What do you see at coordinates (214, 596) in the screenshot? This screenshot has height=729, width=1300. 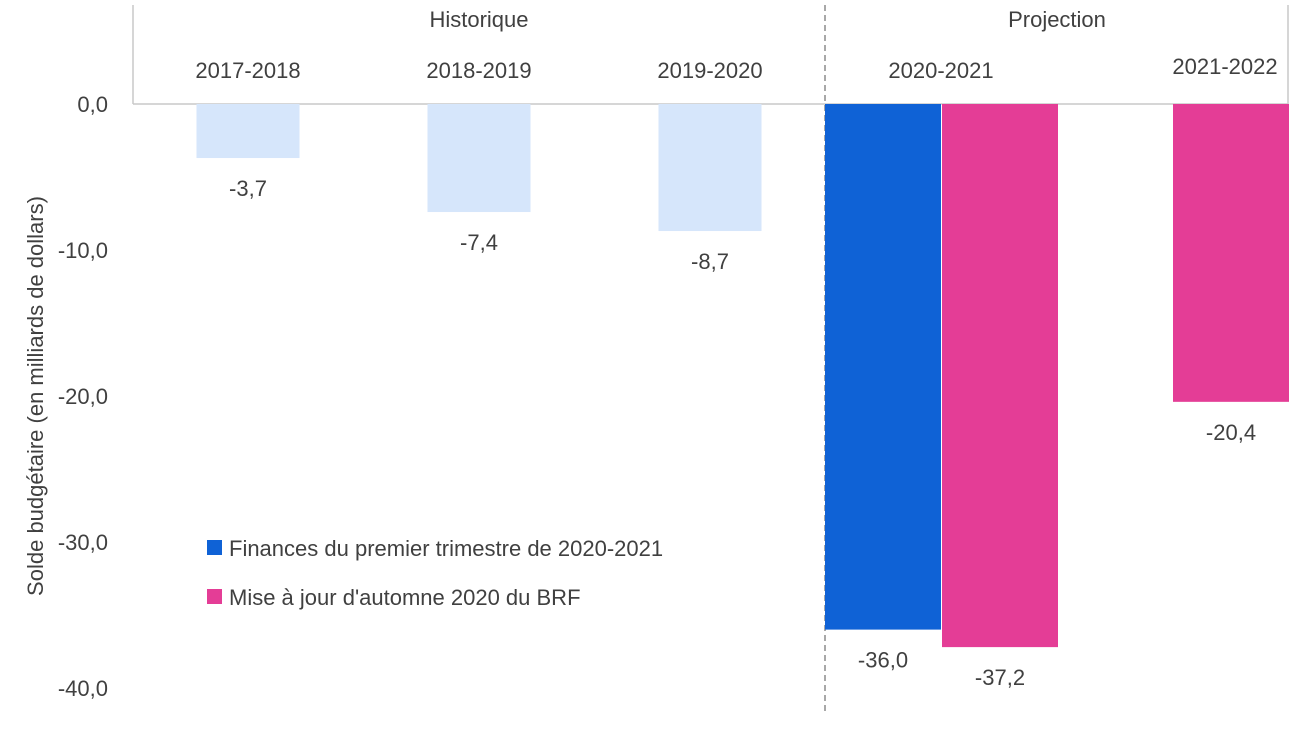 I see `legend-swatch-mise-a-jour-automne` at bounding box center [214, 596].